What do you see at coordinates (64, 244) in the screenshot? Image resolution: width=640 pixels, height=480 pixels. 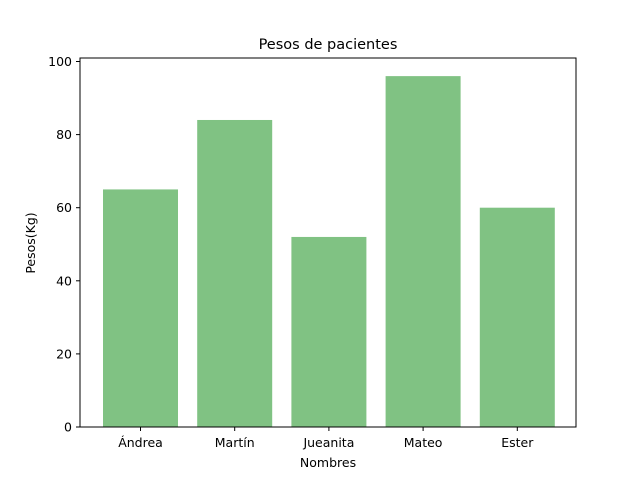 I see `y-axis-ticks: 0 20 40 60 80 100` at bounding box center [64, 244].